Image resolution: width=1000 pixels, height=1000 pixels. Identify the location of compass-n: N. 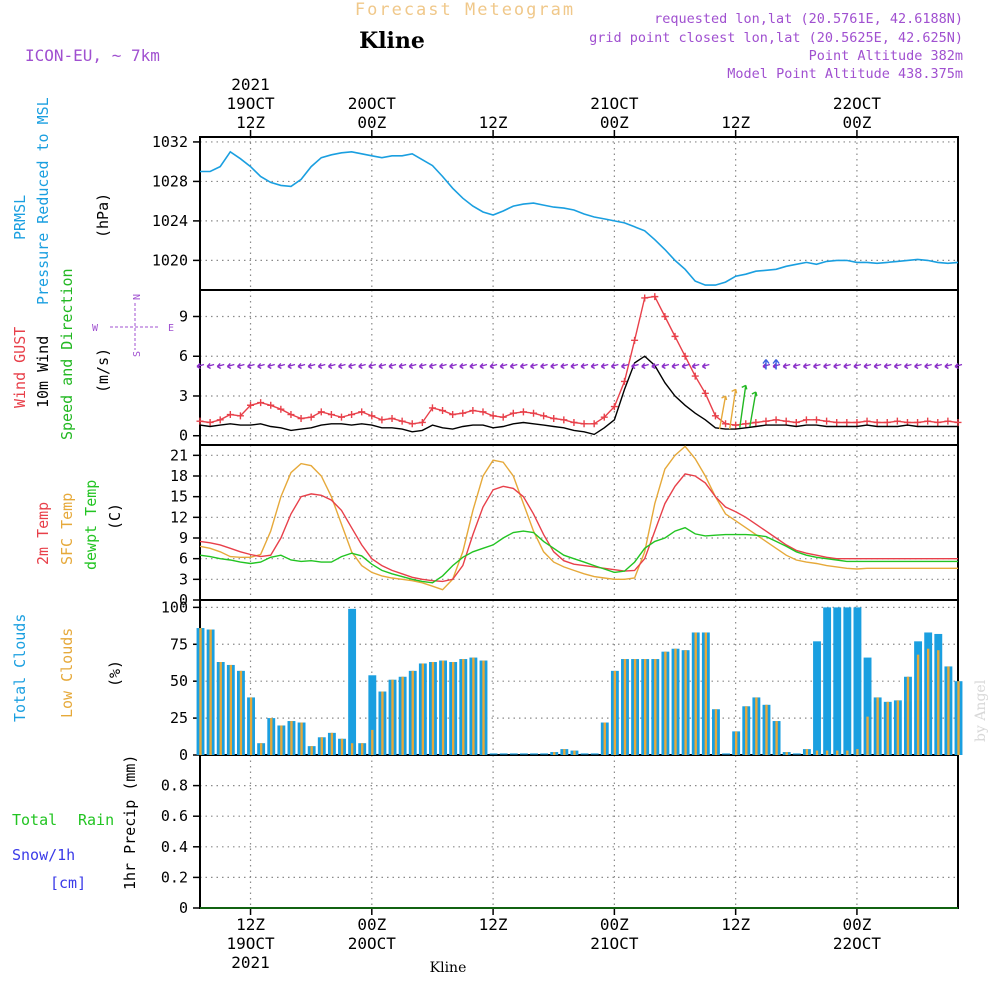
(137, 297).